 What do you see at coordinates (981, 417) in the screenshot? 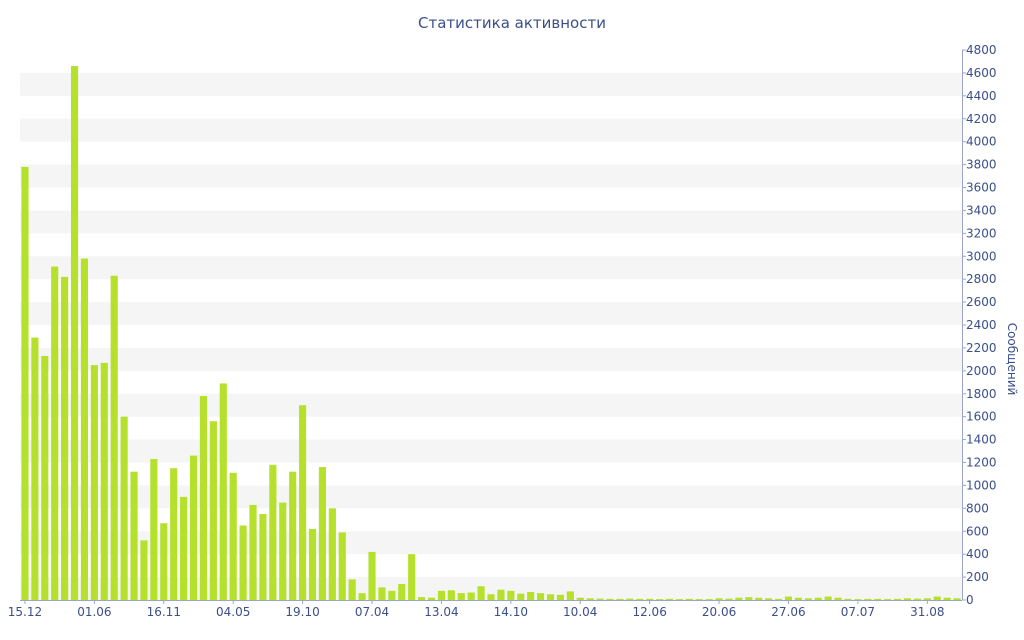
I see `y-tick-label: 1600` at bounding box center [981, 417].